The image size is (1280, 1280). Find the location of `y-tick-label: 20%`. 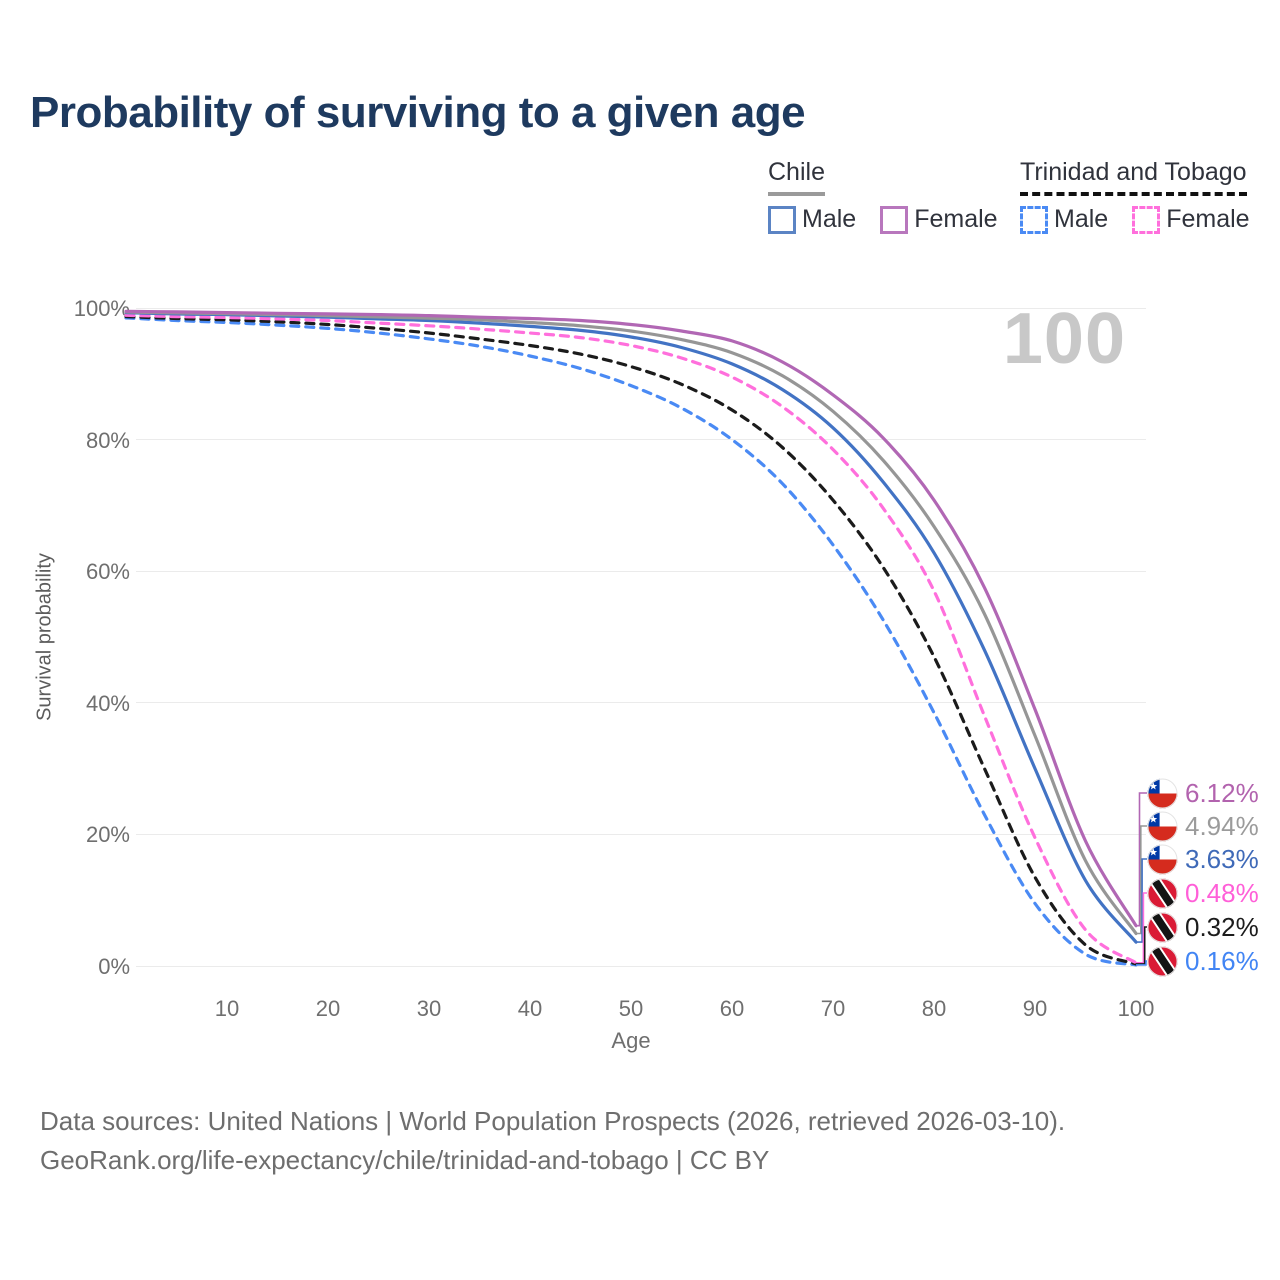

y-tick-label: 20% is located at coordinates (107, 835).